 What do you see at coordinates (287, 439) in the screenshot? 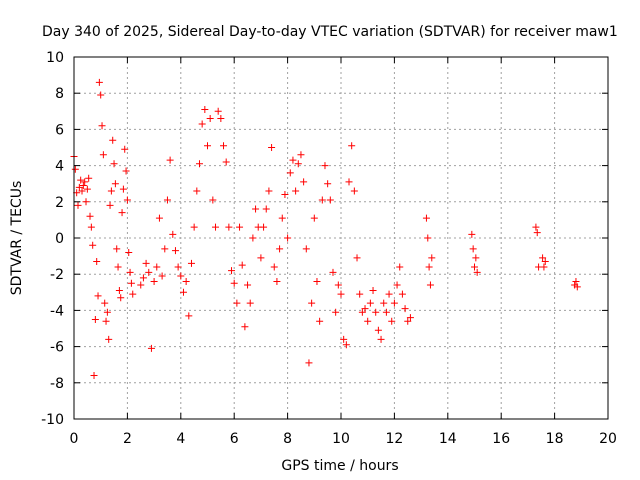
I see `x-tick-label: 8` at bounding box center [287, 439].